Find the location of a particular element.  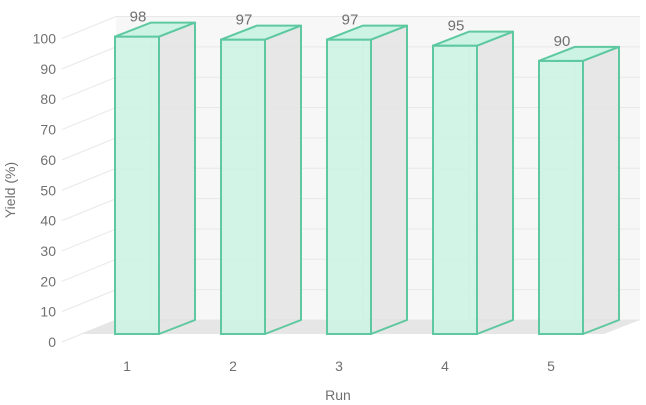

data-labels: 98 97 97 95 90 is located at coordinates (350, 29).